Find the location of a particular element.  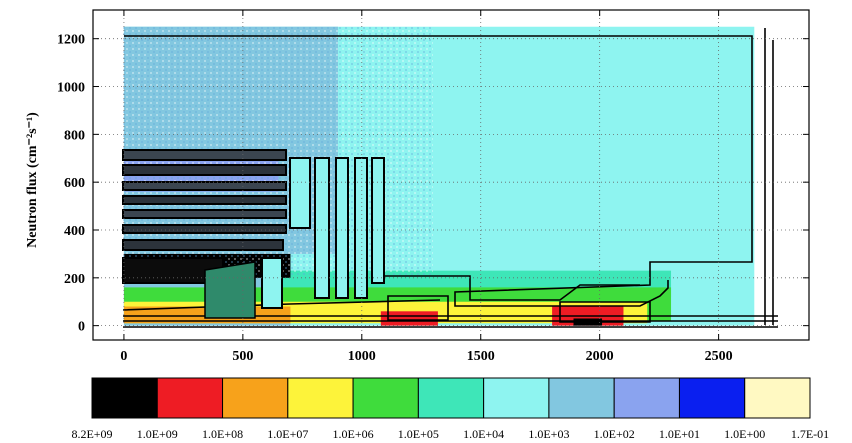

target-block-outline is located at coordinates (605, 312).